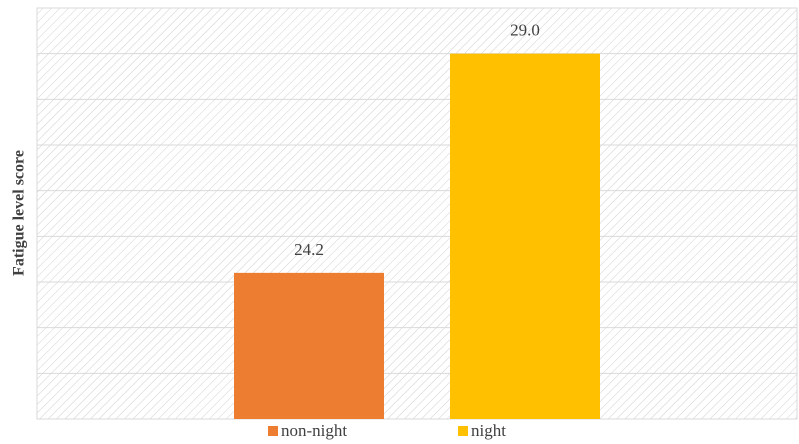 The width and height of the screenshot is (799, 444). Describe the element at coordinates (19, 213) in the screenshot. I see `y-axis-label: Fatigue level score` at that location.